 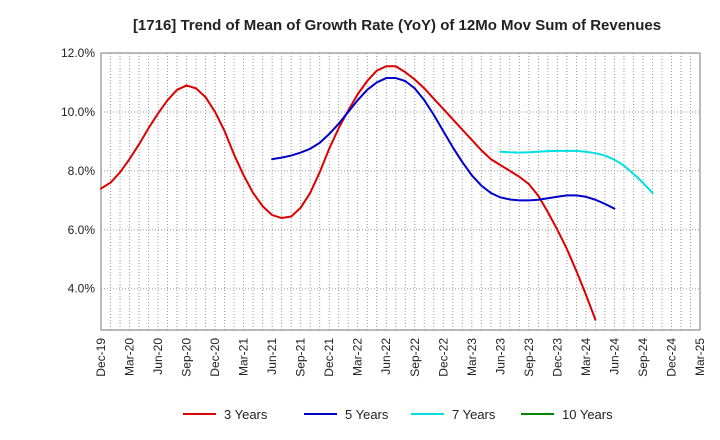 What do you see at coordinates (472, 357) in the screenshot?
I see `x-tick-label: Mar-23` at bounding box center [472, 357].